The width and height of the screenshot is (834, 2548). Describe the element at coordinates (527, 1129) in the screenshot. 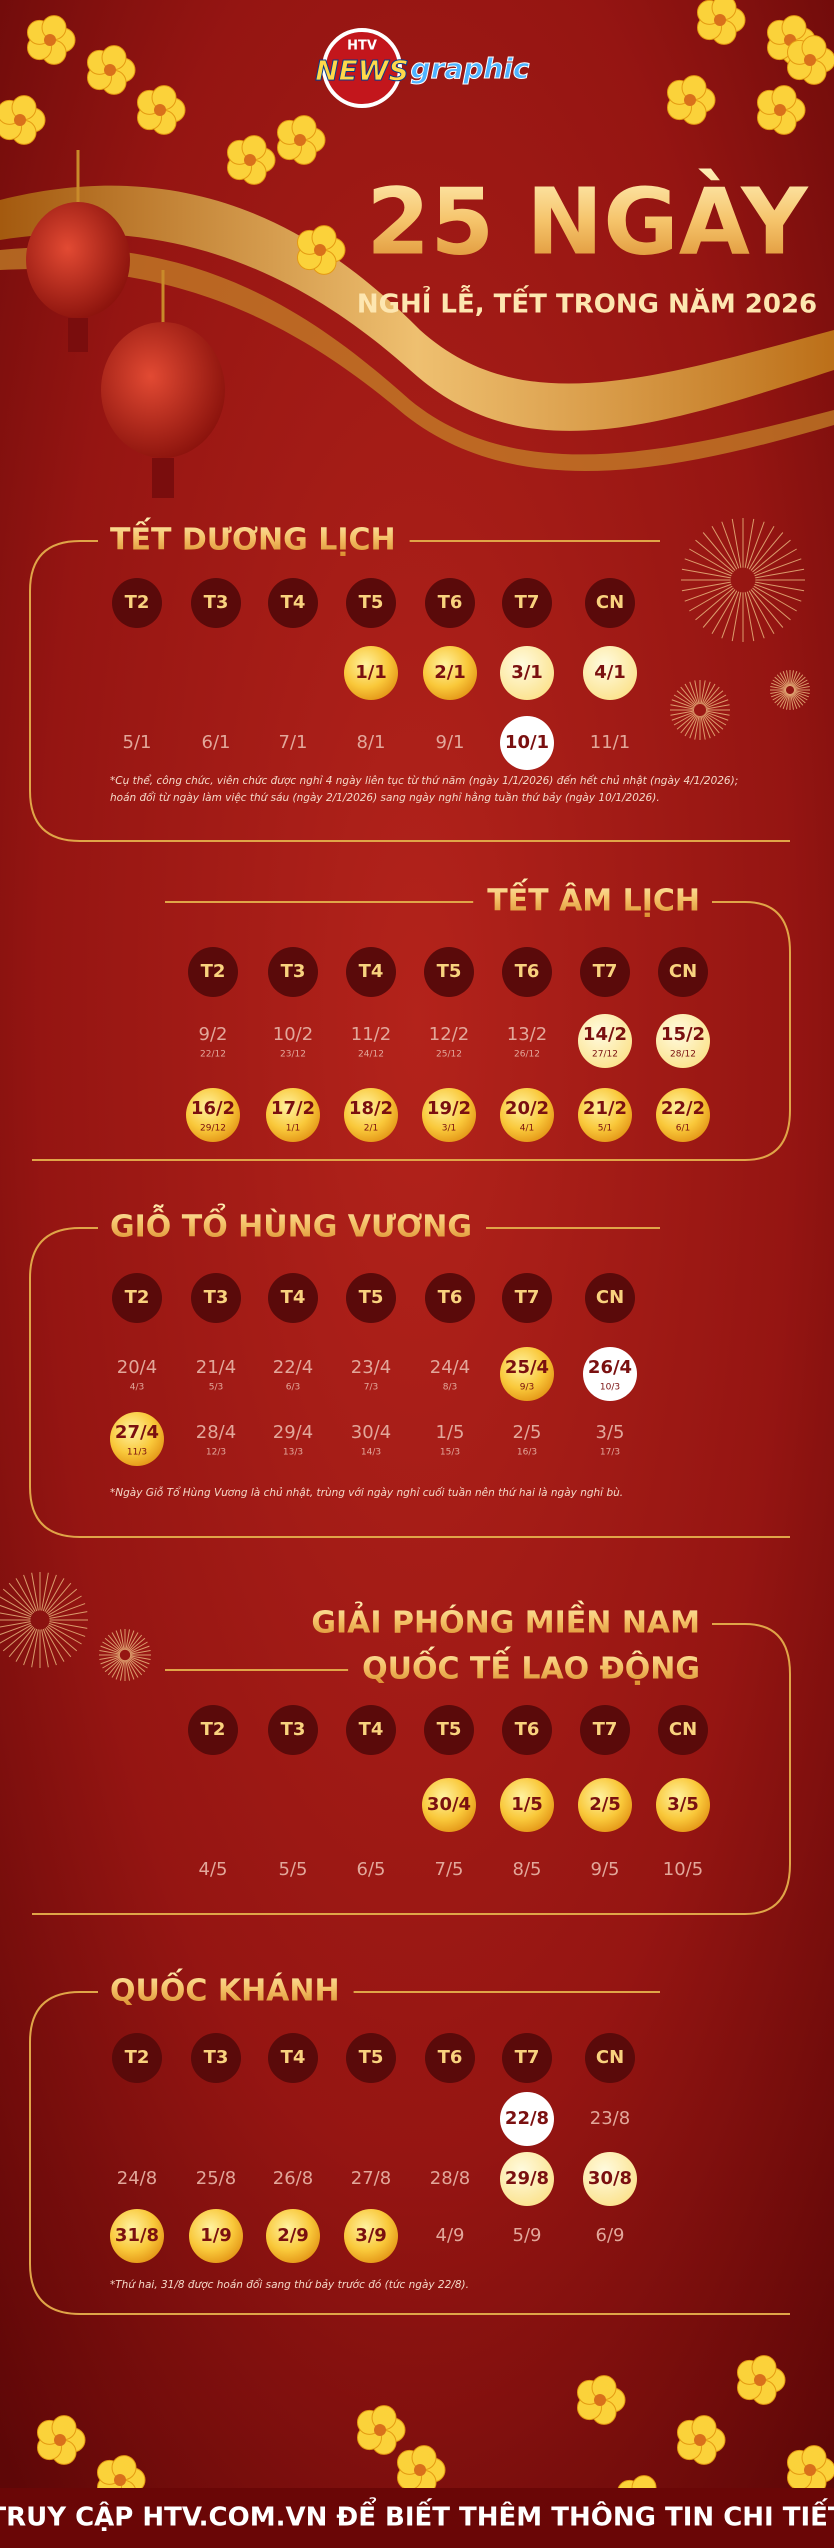

I see `lunar-date: 4/1` at that location.